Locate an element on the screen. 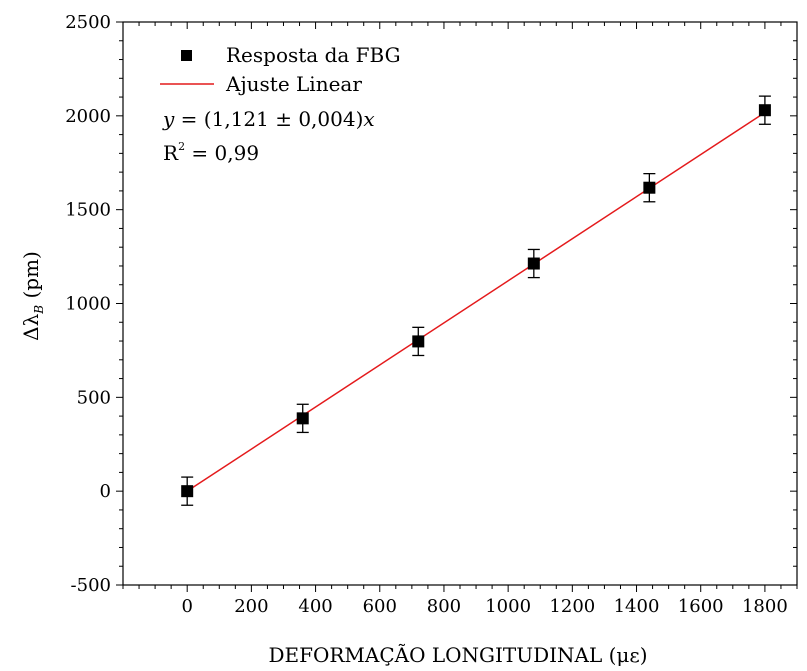 This screenshot has height=671, width=807. equation-mid: = (1,121 ± 0,004) is located at coordinates (268, 119).